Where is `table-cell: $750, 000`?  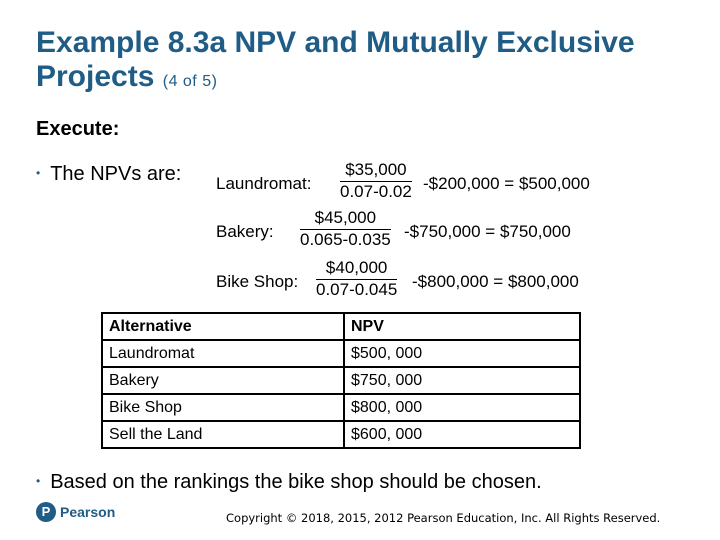
table-cell: $750, 000 is located at coordinates (462, 380).